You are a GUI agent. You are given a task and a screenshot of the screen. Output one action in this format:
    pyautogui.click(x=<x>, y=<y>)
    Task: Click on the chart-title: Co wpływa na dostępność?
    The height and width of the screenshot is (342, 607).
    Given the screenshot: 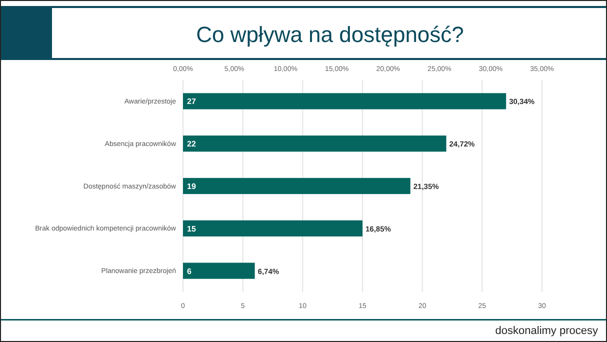 What is the action you would take?
    pyautogui.click(x=330, y=34)
    